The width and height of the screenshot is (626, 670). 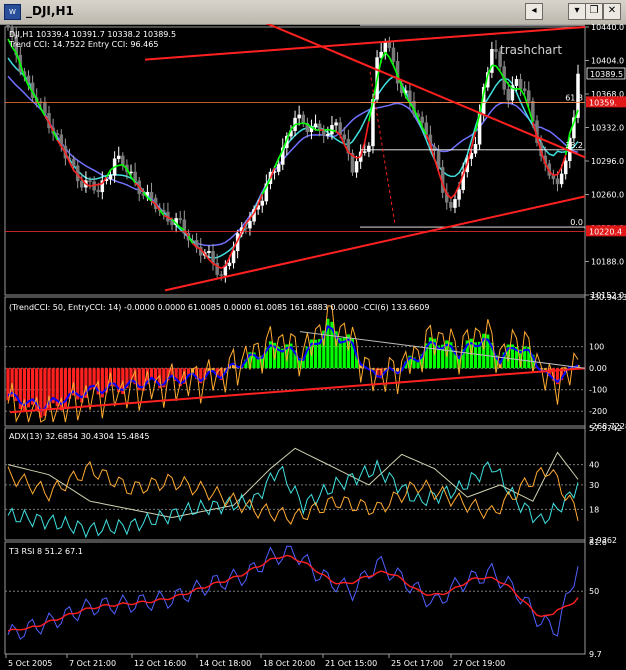 What do you see at coordinates (417, 663) in the screenshot?
I see `time-axis-label: 25 Oct 17:00` at bounding box center [417, 663].